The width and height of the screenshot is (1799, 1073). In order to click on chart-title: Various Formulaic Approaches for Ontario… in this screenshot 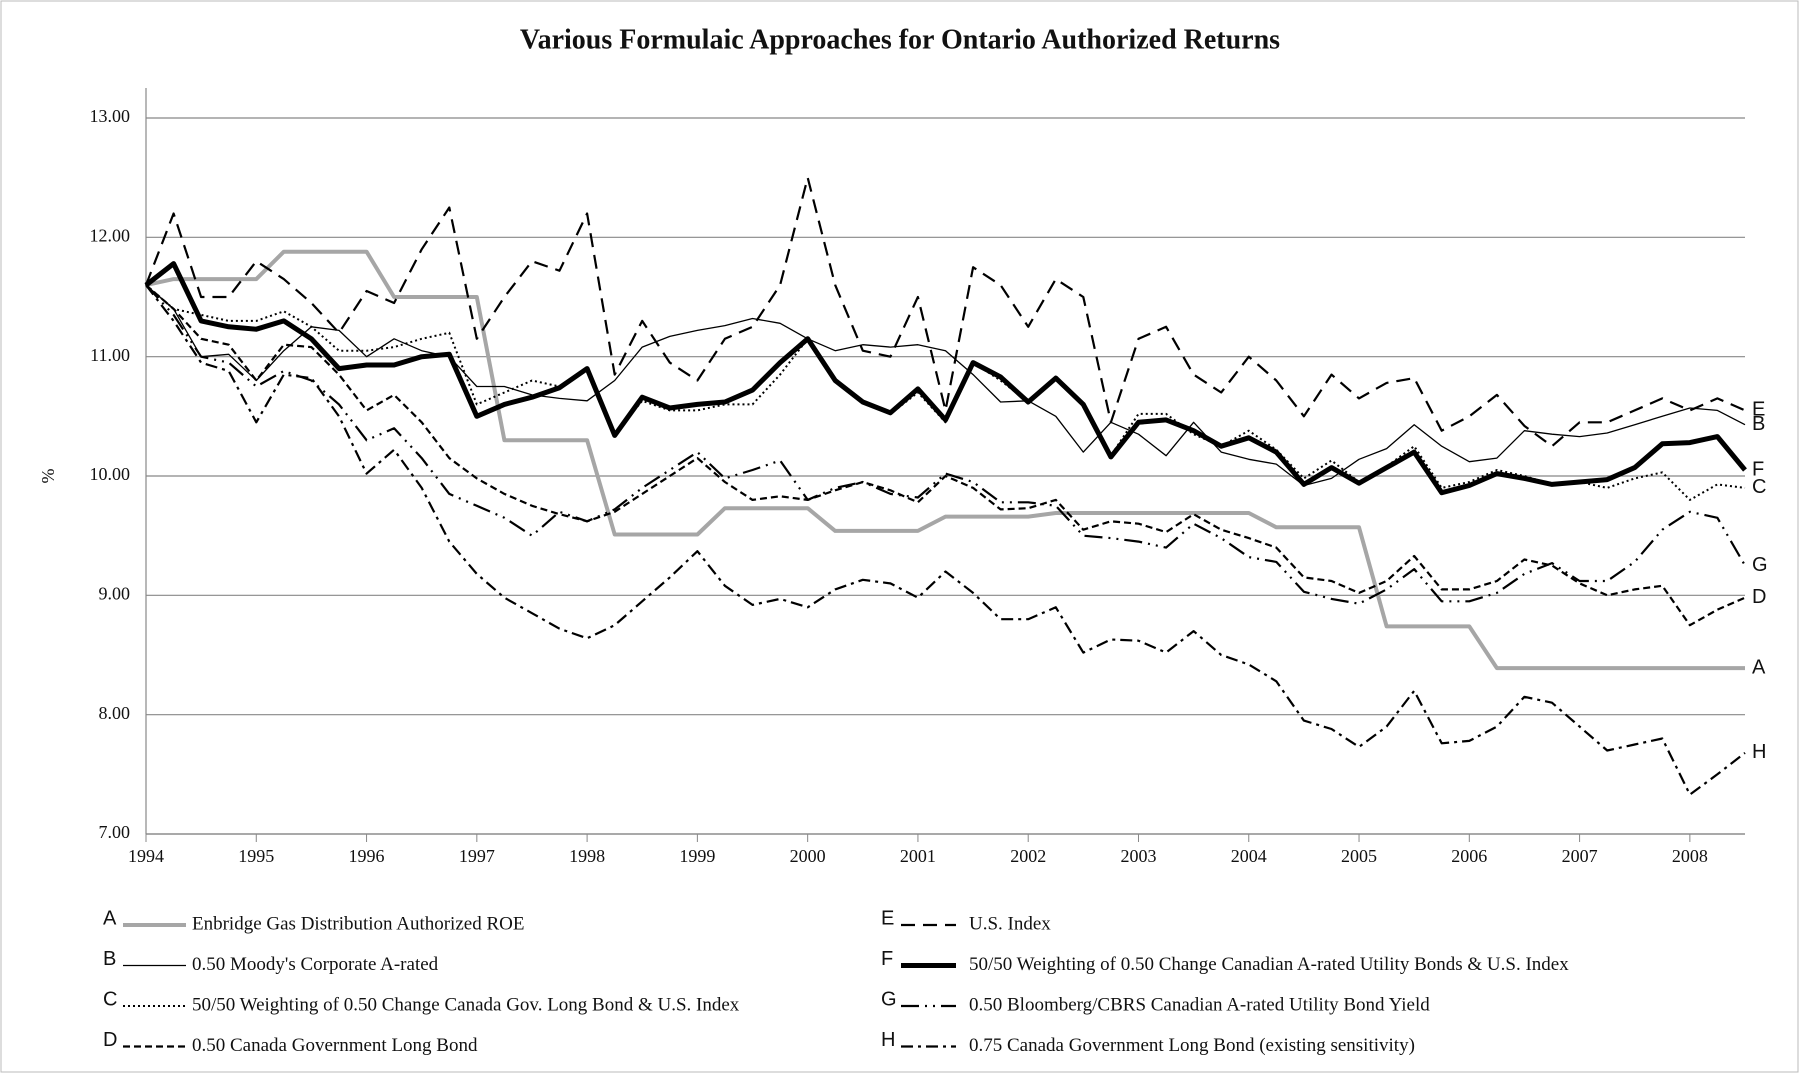, I will do `click(900, 39)`.